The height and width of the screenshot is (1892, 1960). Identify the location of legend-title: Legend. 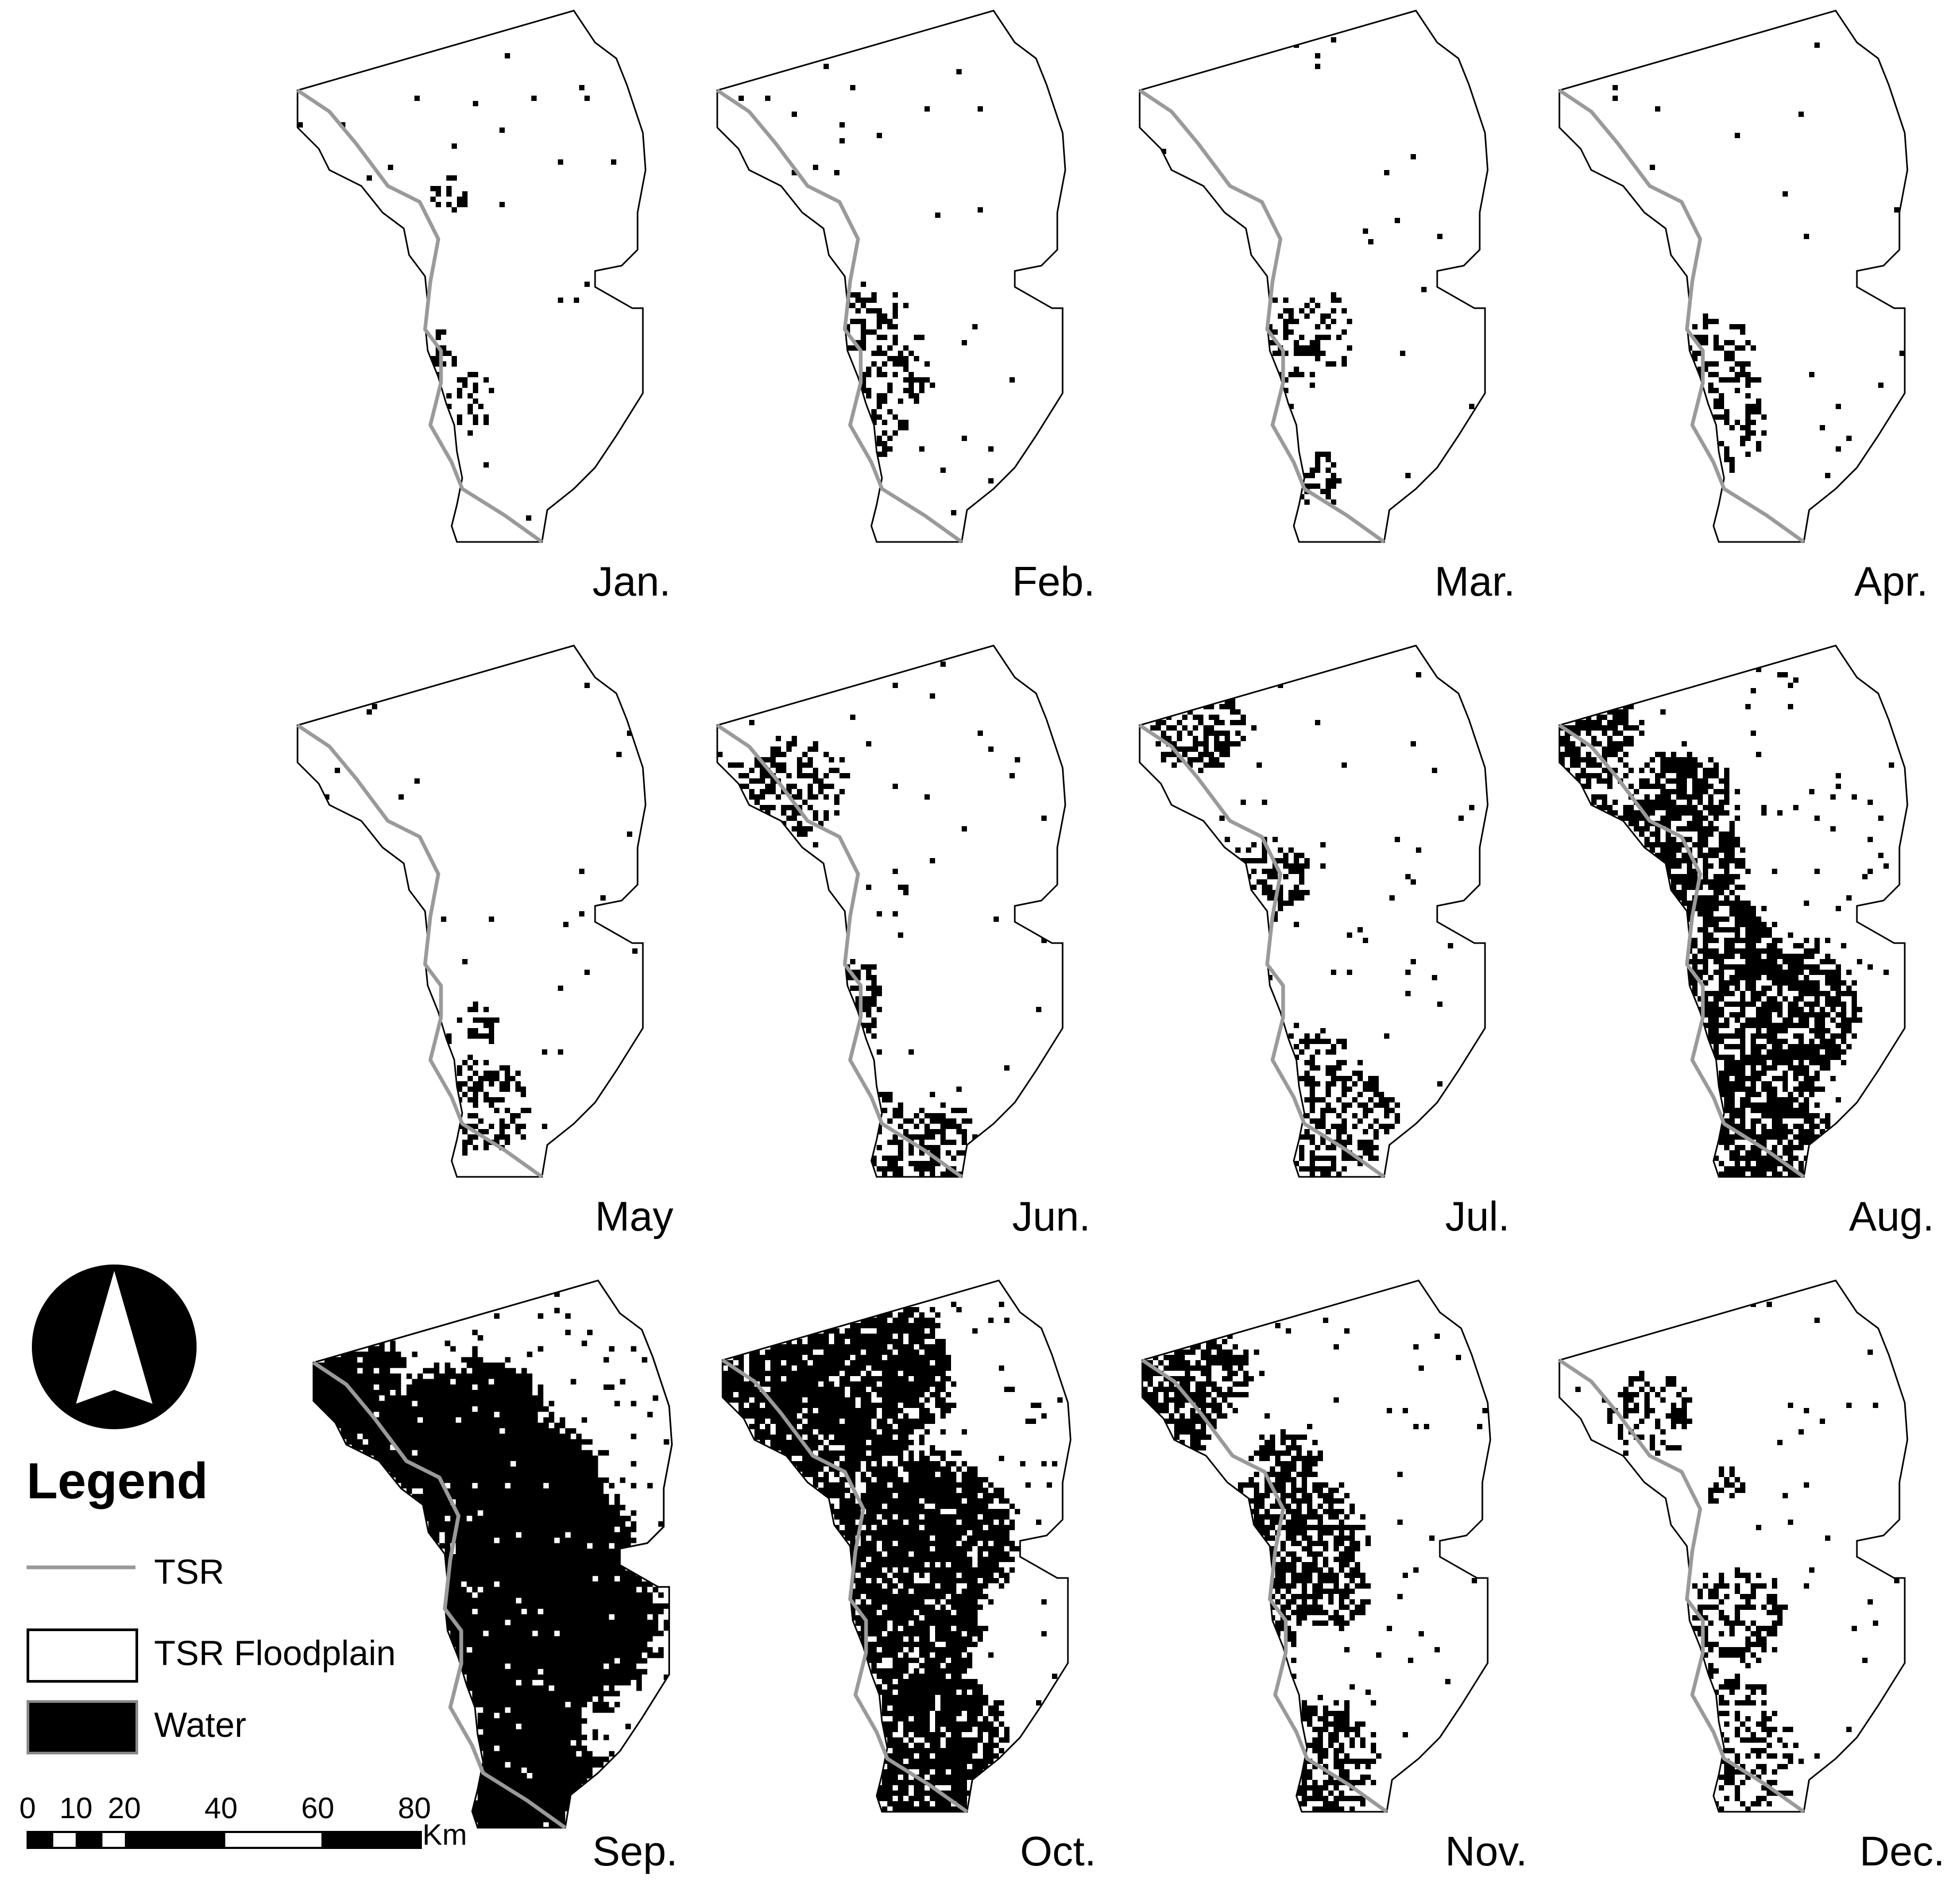
(117, 1481).